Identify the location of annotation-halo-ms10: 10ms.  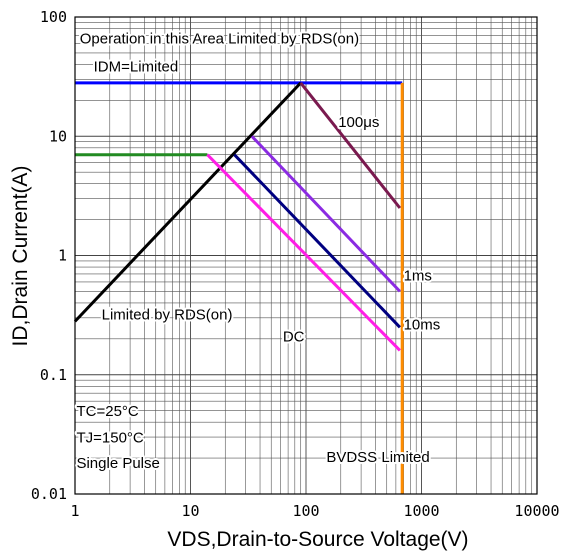
(422, 324).